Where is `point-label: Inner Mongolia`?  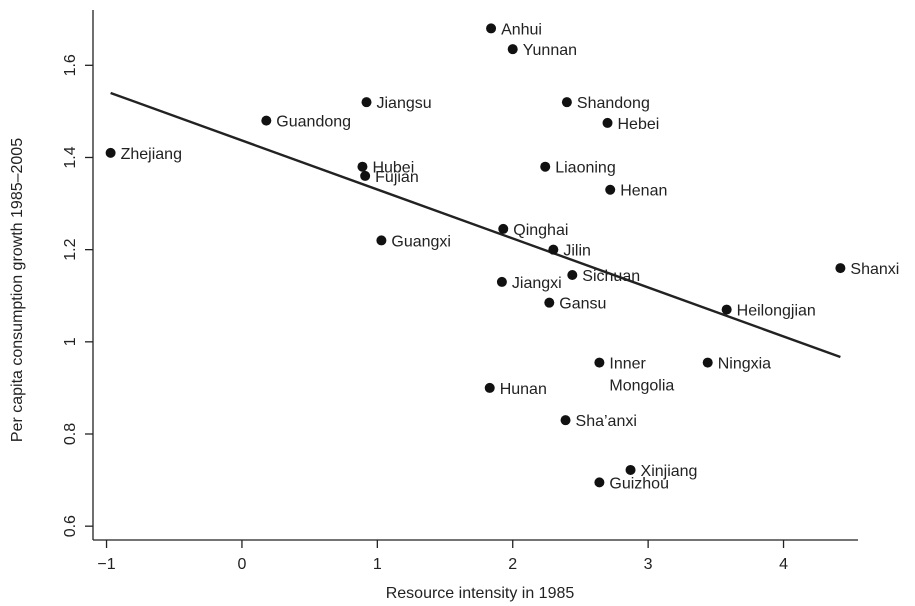 point-label: Inner Mongolia is located at coordinates (641, 375).